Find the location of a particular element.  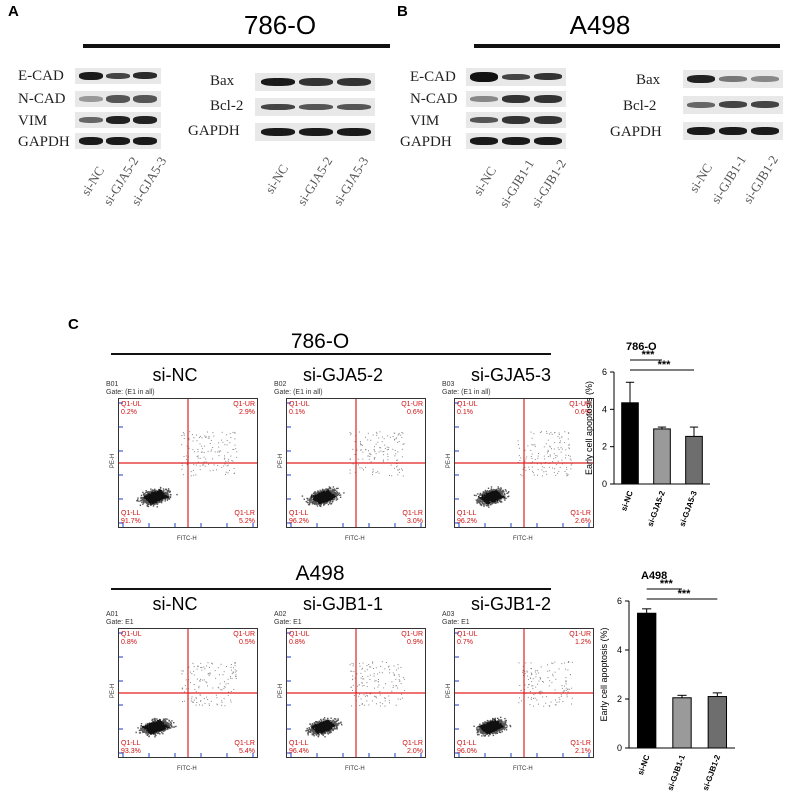

panel-b-label: B is located at coordinates (402, 11).